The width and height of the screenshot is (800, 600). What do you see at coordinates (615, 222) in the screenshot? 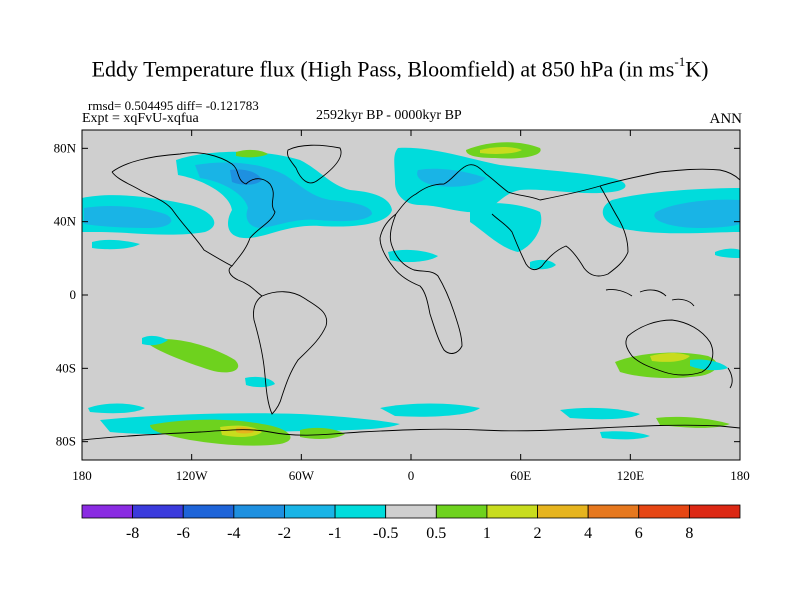
I see `coast-asia` at bounding box center [615, 222].